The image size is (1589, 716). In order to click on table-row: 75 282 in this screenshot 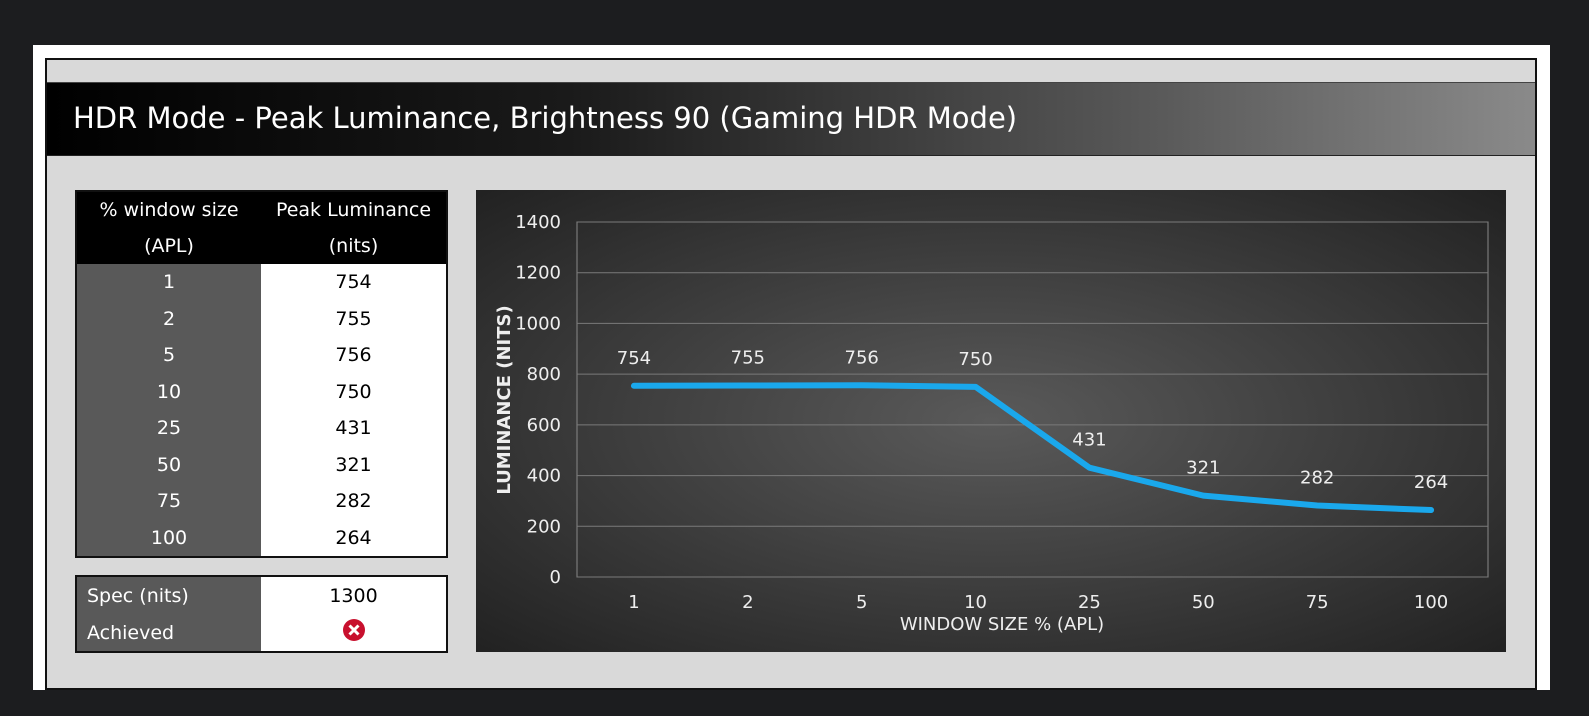, I will do `click(261, 501)`.